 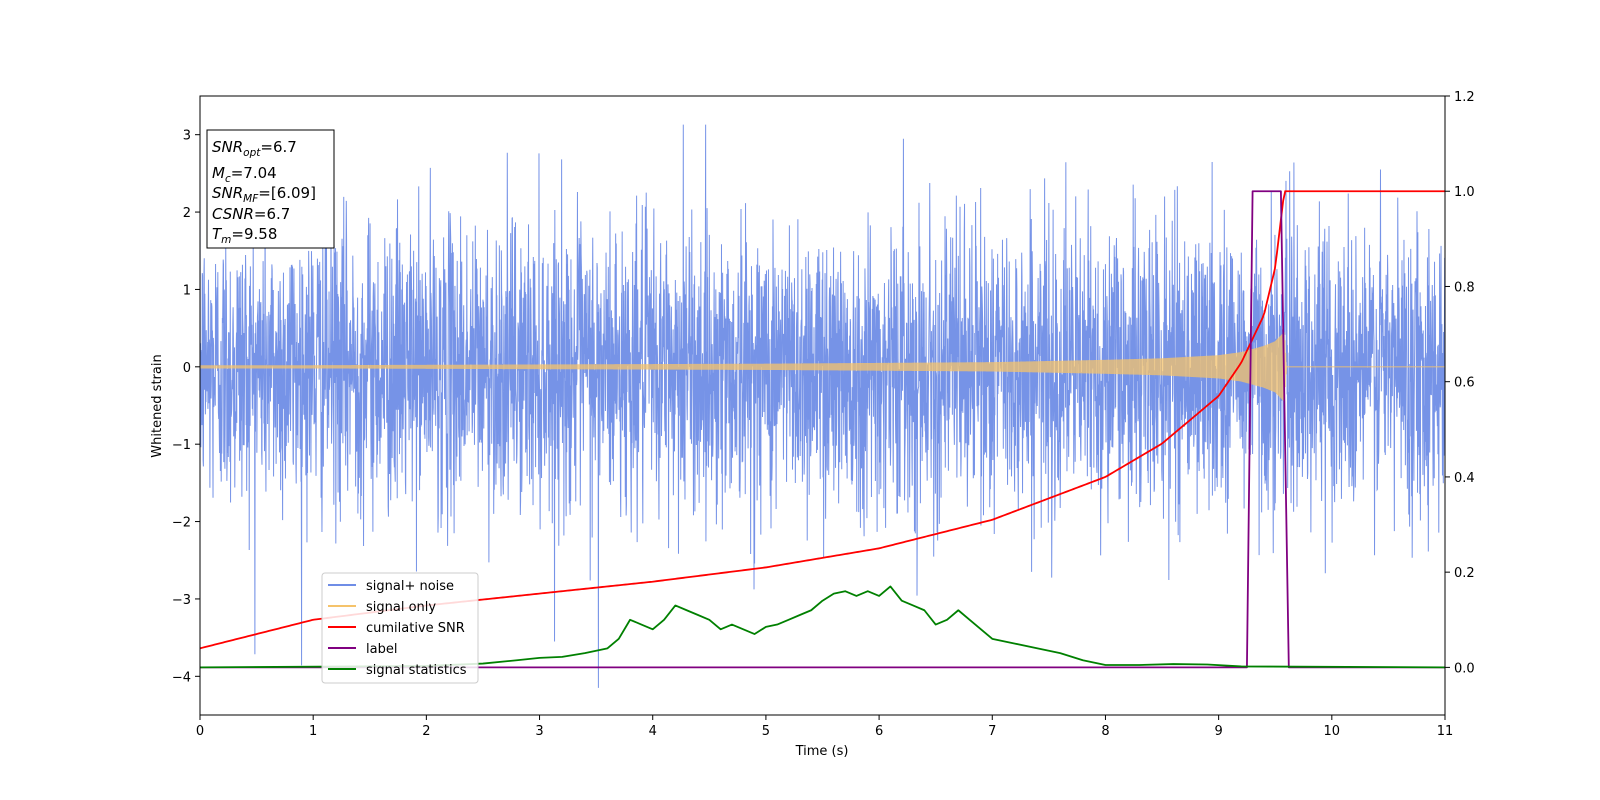 What do you see at coordinates (381, 649) in the screenshot?
I see `legend-label-label: label` at bounding box center [381, 649].